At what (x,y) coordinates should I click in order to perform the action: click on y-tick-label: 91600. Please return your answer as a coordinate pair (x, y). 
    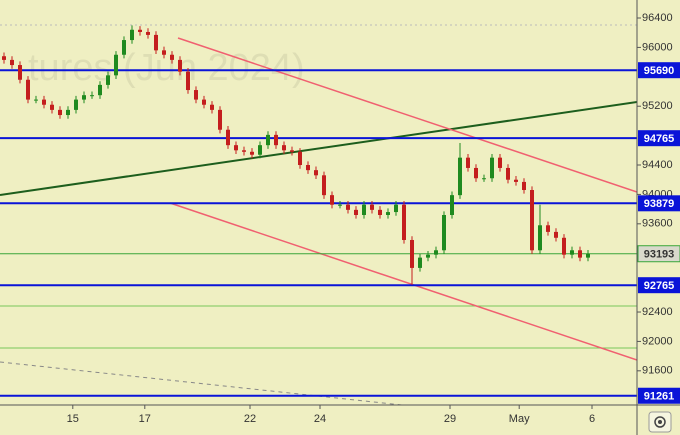
    Looking at the image, I should click on (657, 371).